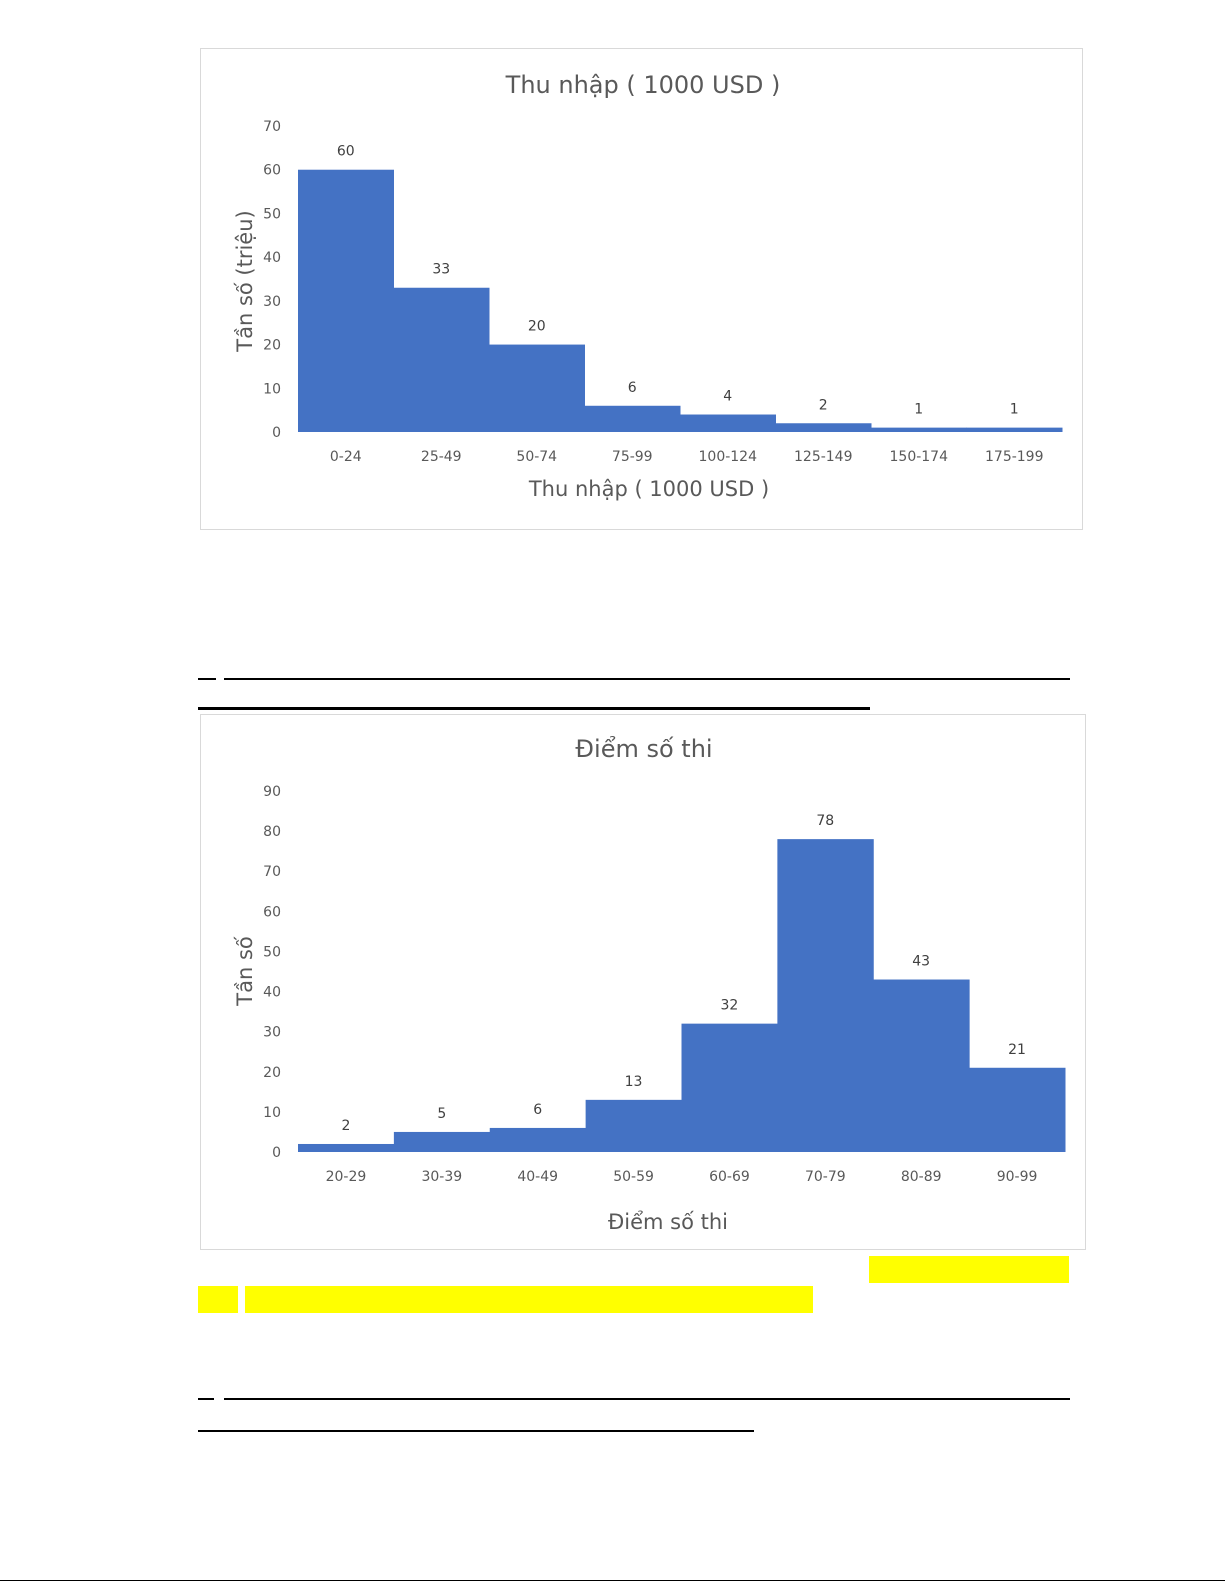 Image resolution: width=1225 pixels, height=1585 pixels. What do you see at coordinates (272, 792) in the screenshot?
I see `y-tick-label: 90` at bounding box center [272, 792].